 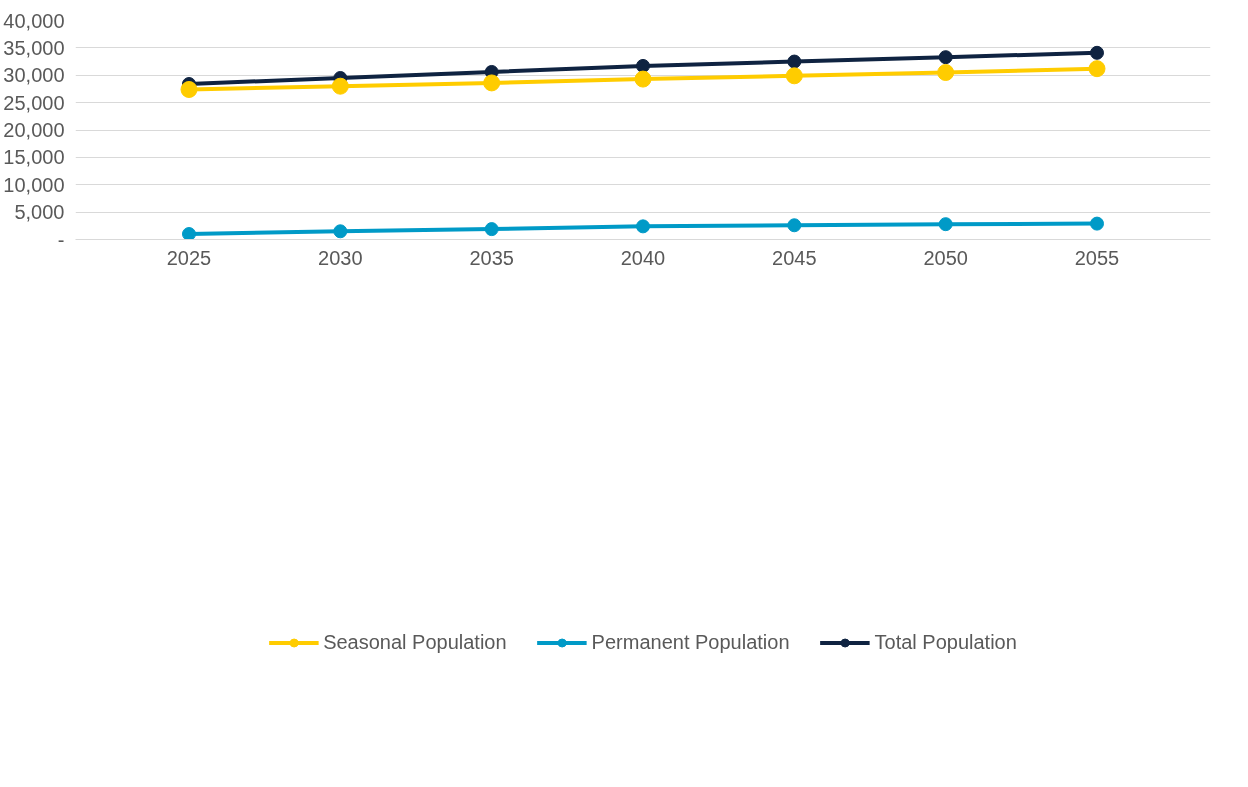 I want to click on y-tick-label: 30,000, so click(x=34, y=75).